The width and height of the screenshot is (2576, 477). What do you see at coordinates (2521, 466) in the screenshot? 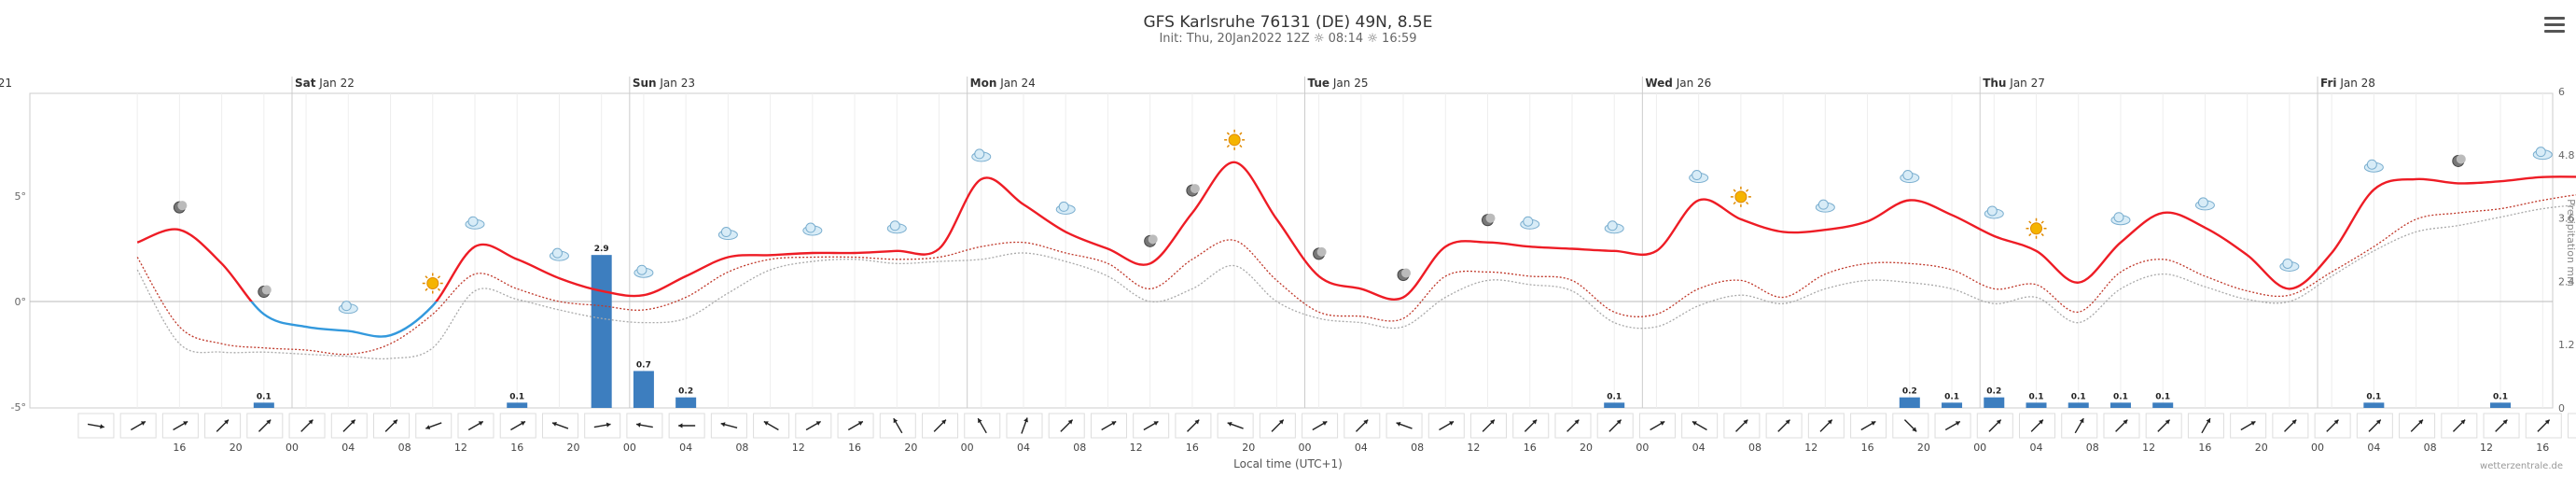
I see `credit-text: wetterzentrale.de` at bounding box center [2521, 466].